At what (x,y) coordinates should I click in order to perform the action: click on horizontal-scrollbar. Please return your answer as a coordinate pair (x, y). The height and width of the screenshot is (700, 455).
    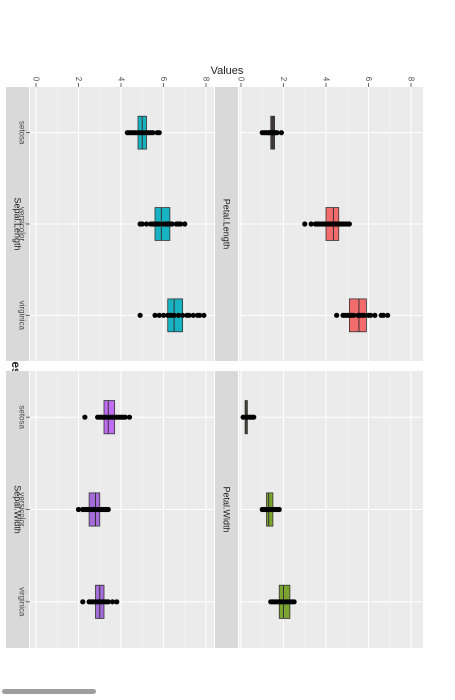
    Looking at the image, I should click on (49, 691).